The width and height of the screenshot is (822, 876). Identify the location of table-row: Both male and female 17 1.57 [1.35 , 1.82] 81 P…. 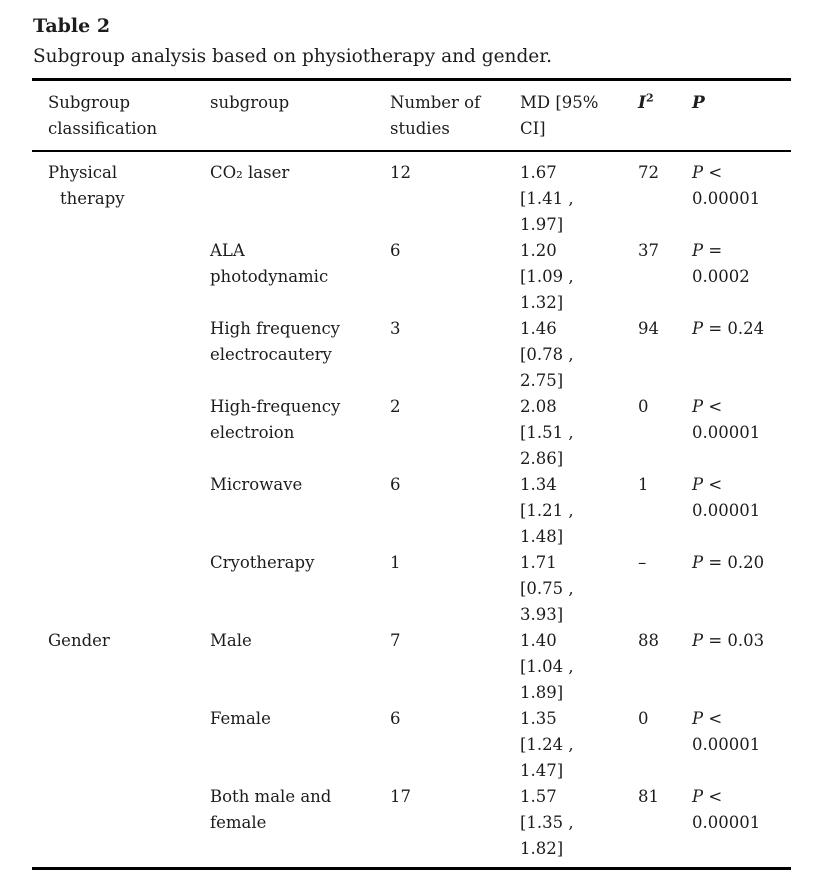
(411, 826).